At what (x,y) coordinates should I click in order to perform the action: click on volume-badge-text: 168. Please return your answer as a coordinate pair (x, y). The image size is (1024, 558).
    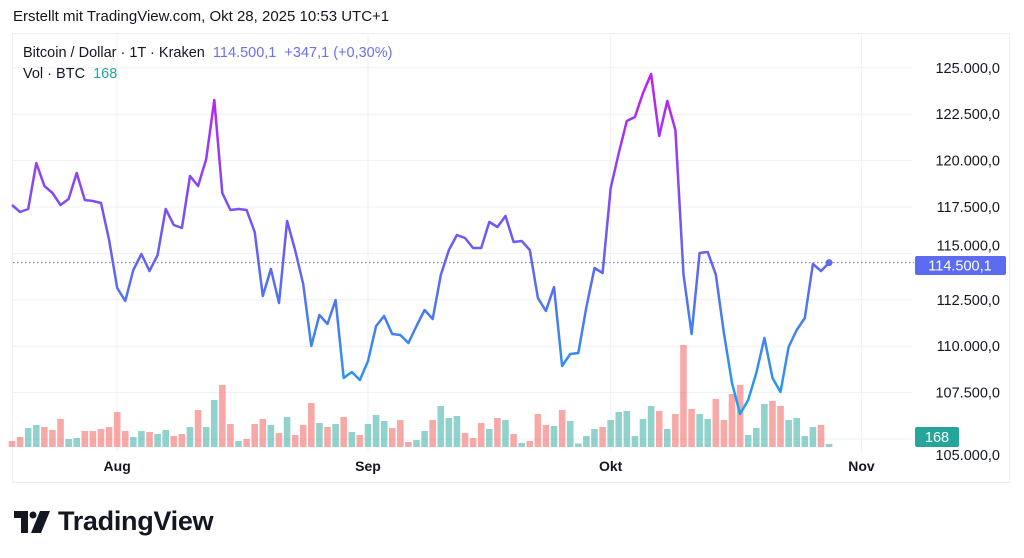
    Looking at the image, I should click on (937, 438).